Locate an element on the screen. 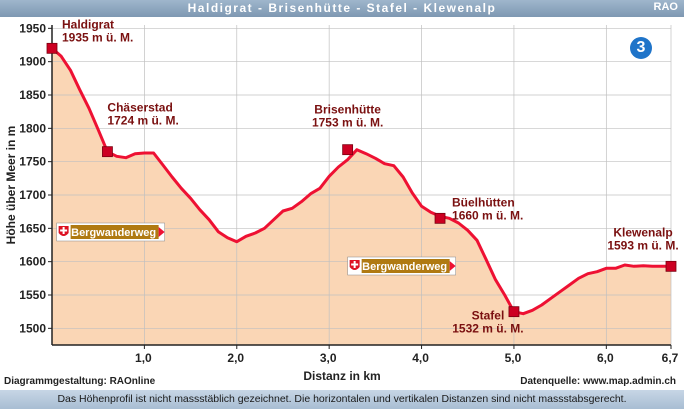 The width and height of the screenshot is (684, 409). x-tick-label: 5,0 is located at coordinates (513, 358).